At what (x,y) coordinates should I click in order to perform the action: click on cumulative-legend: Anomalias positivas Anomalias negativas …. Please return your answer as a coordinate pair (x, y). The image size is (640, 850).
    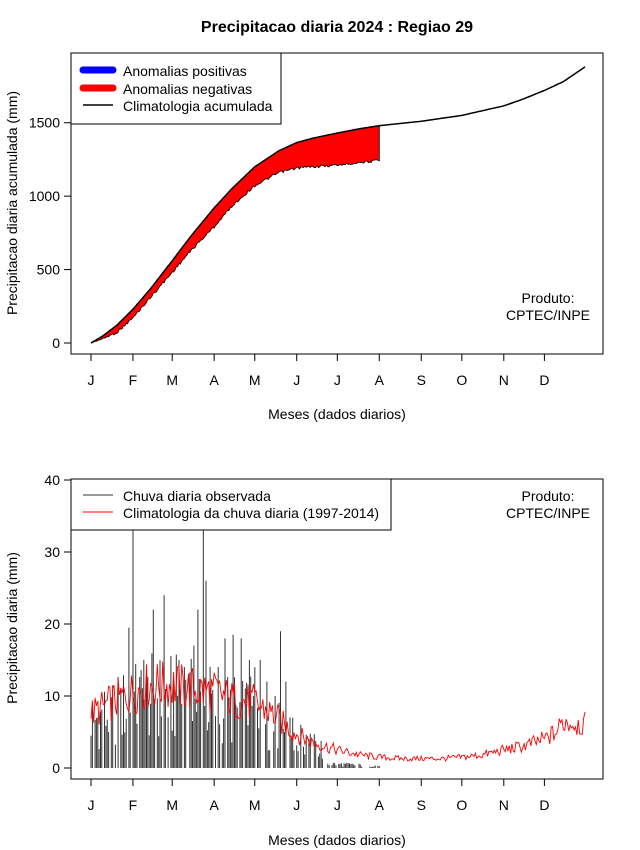
    Looking at the image, I should click on (176, 88).